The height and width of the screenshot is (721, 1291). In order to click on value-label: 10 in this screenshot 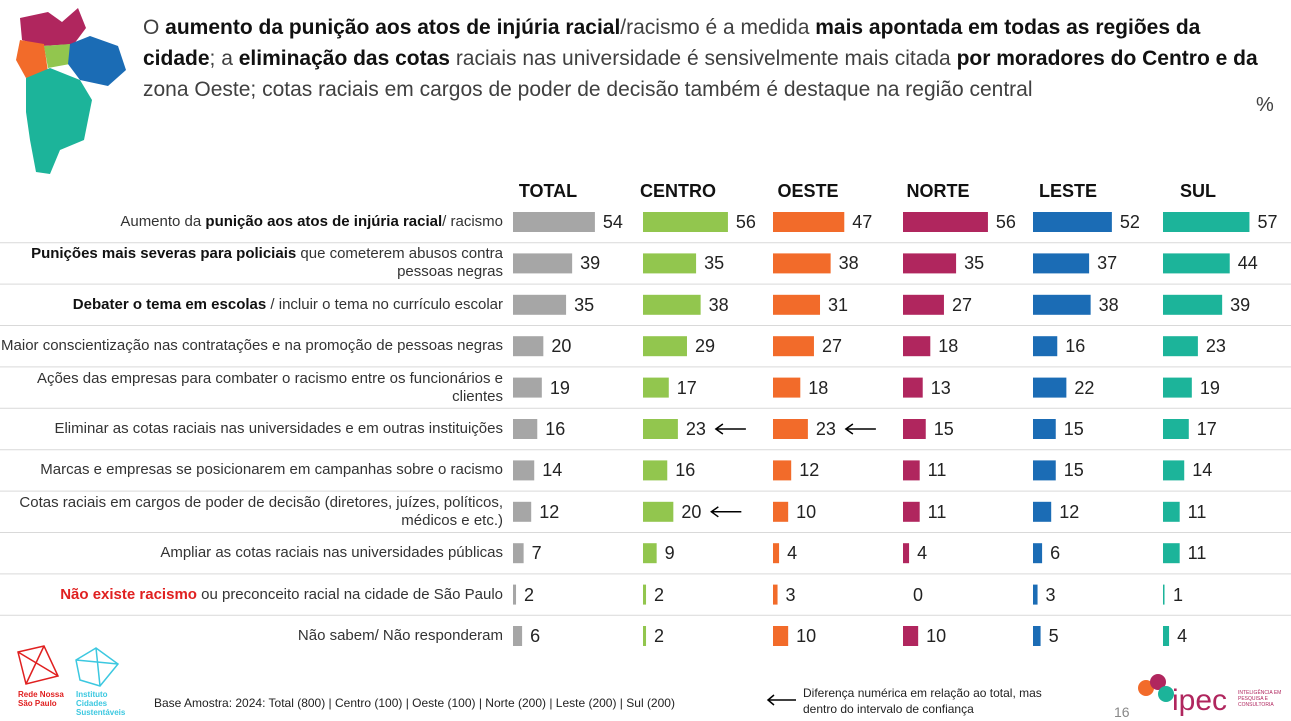, I will do `click(806, 636)`.